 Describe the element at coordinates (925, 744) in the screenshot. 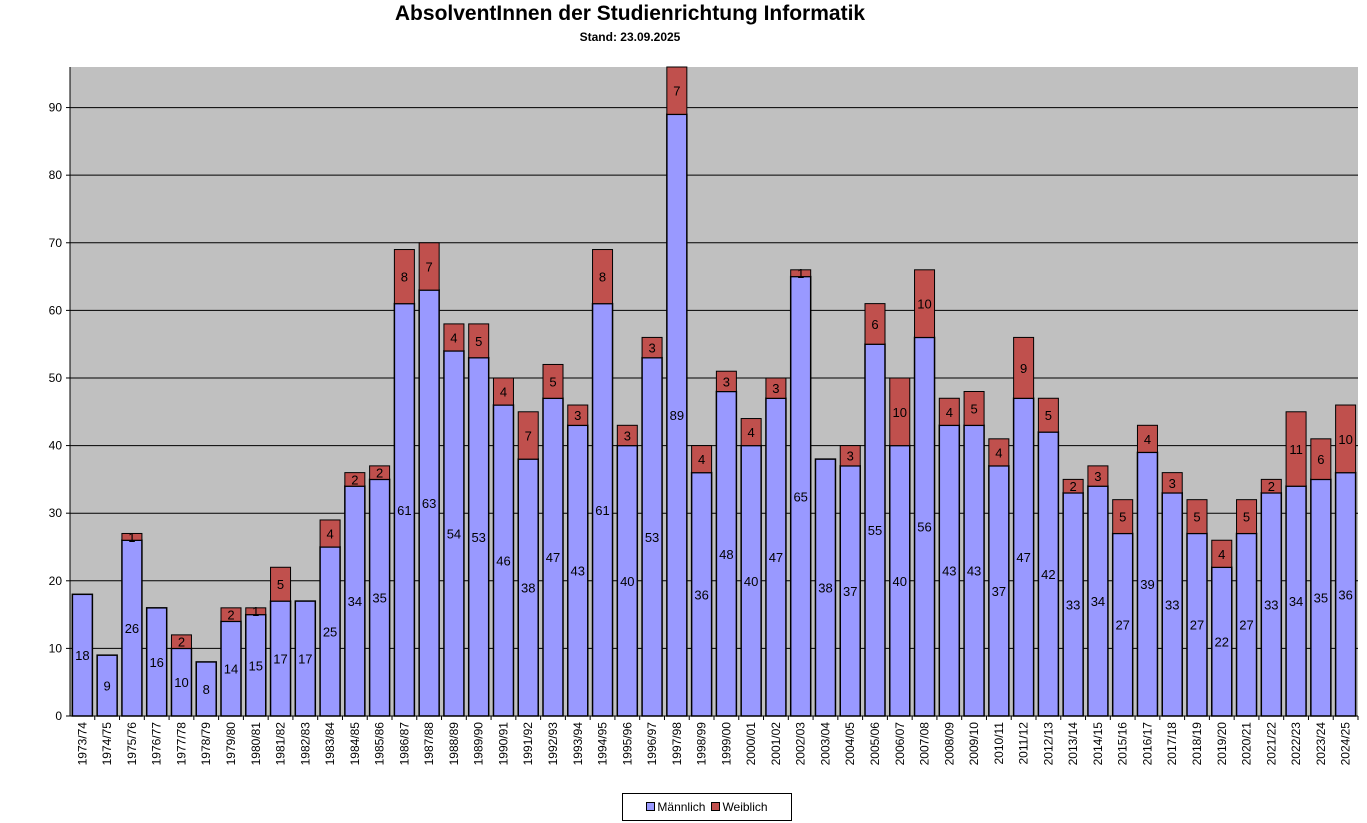

I see `x-tick-label: 2007/08` at that location.